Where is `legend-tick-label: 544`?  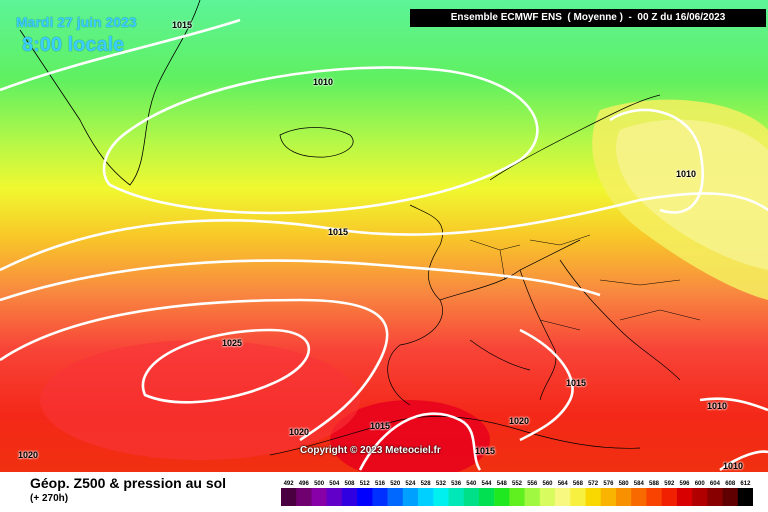
legend-tick-label: 544 is located at coordinates (486, 484).